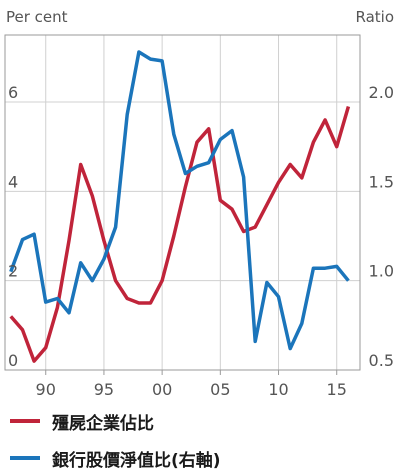 The image size is (401, 473). I want to click on left-axis-tick-label: 0, so click(13, 360).